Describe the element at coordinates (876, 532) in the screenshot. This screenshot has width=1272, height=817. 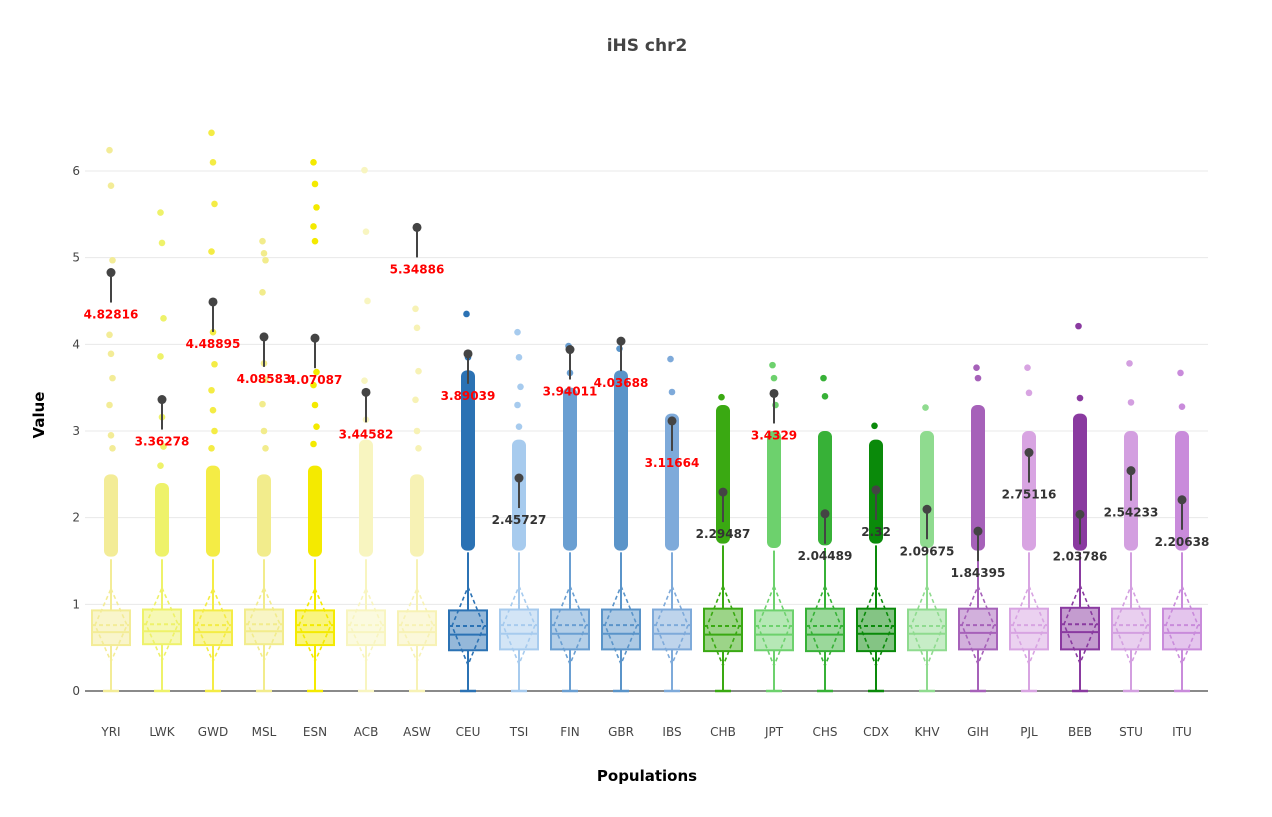
I see `annotation-label: 2.32` at that location.